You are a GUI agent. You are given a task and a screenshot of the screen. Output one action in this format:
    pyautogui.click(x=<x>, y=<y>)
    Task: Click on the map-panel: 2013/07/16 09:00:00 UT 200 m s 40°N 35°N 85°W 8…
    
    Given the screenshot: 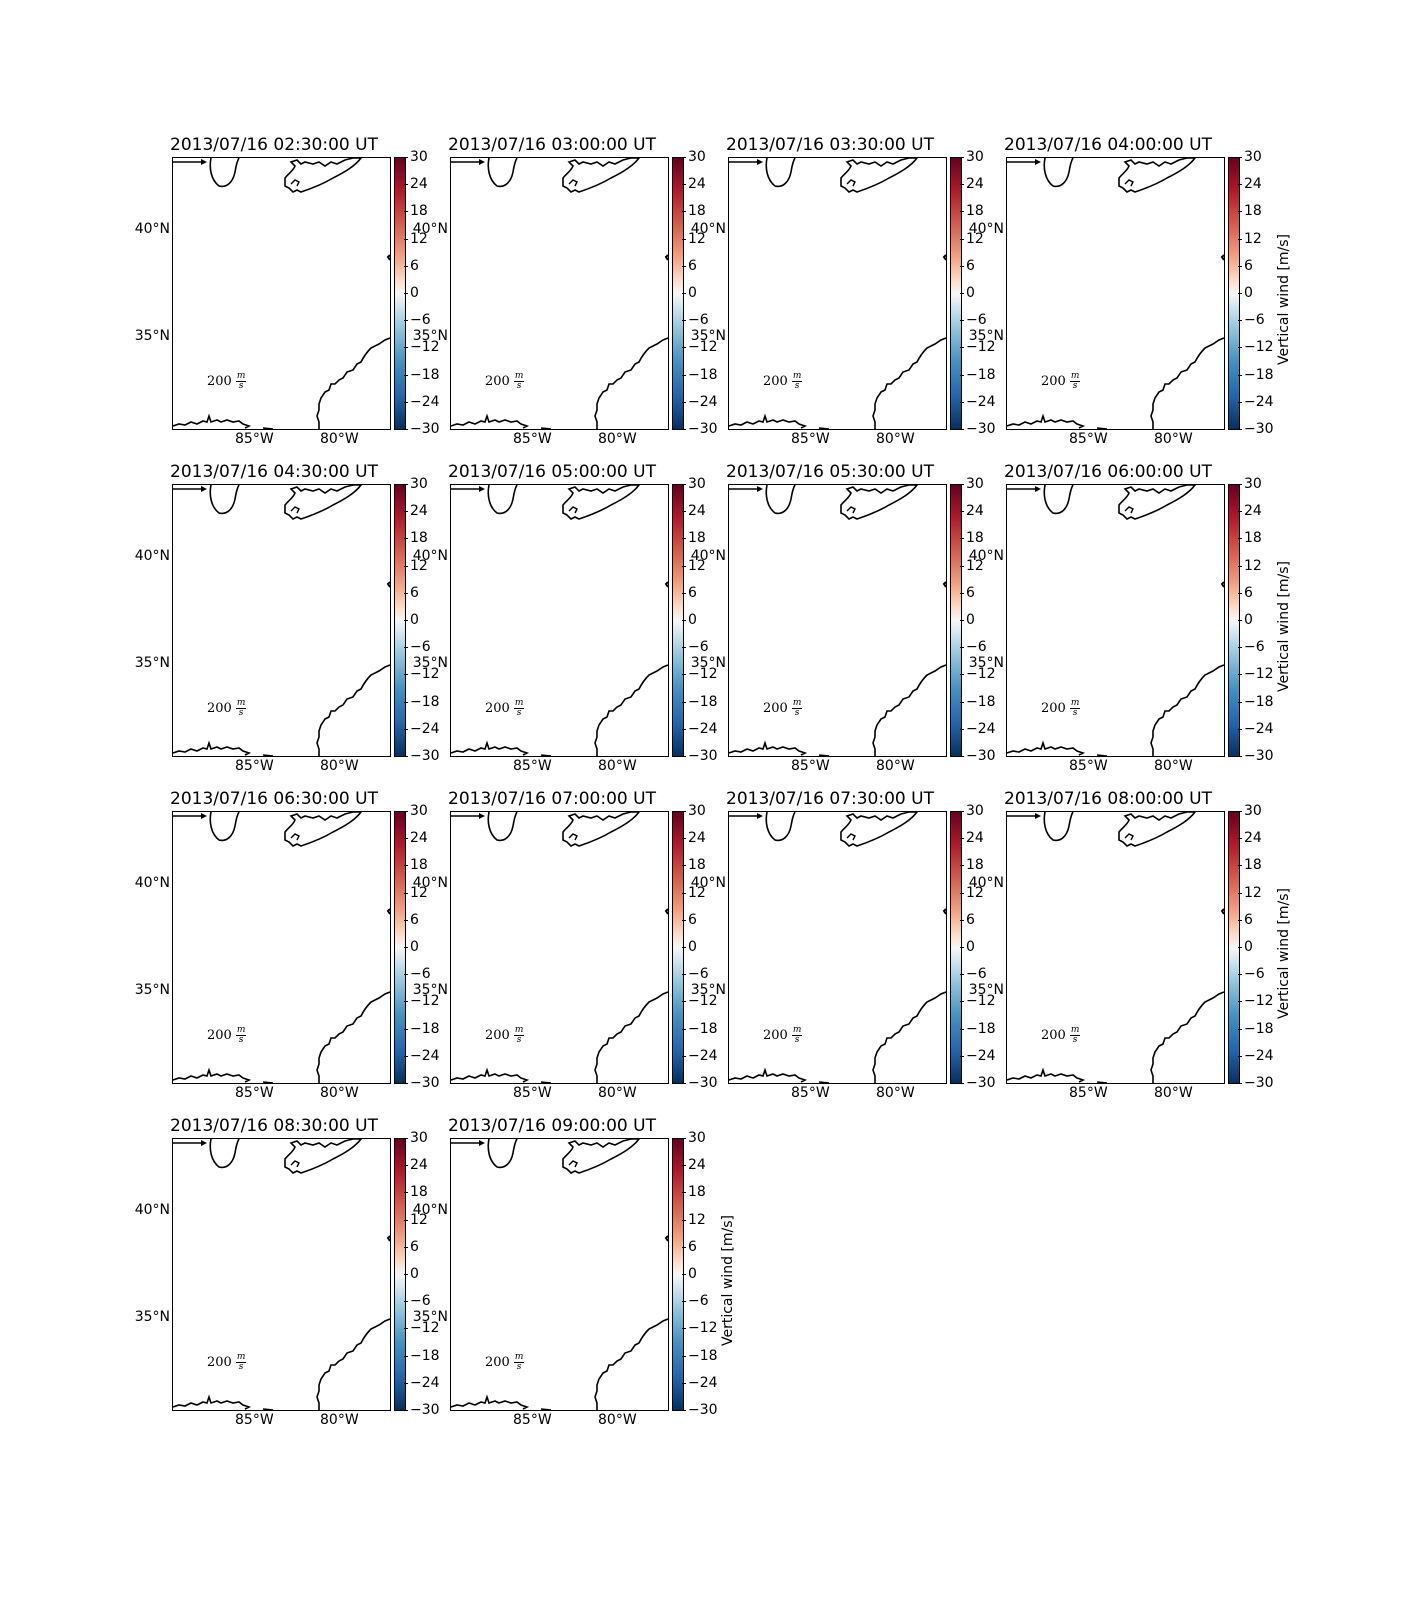 What is the action you would take?
    pyautogui.click(x=574, y=1272)
    